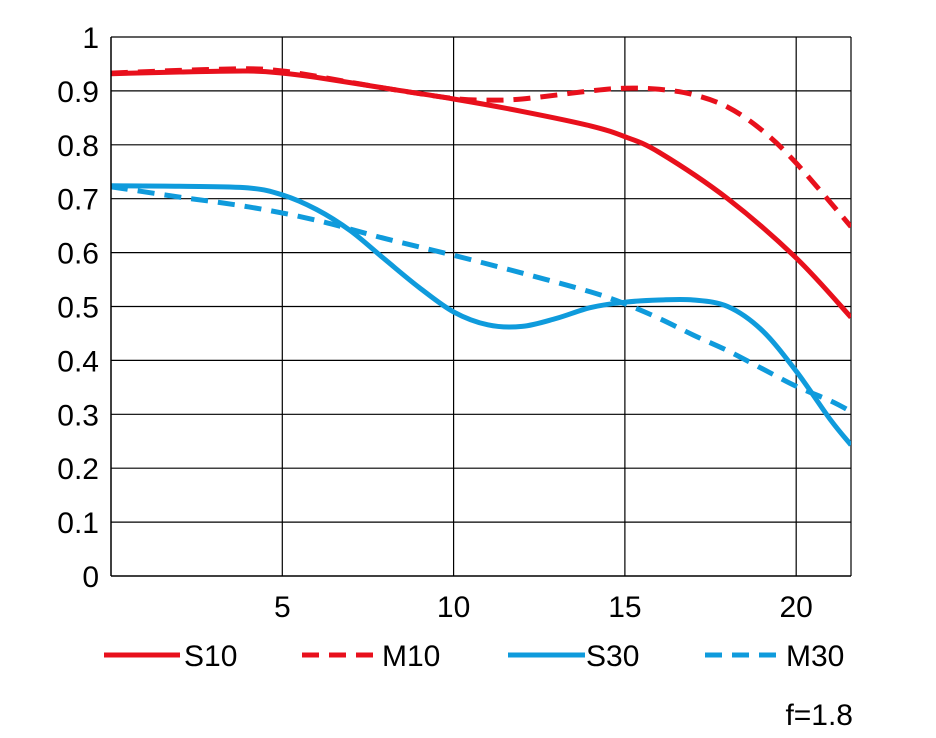  What do you see at coordinates (453, 607) in the screenshot?
I see `x-tick-label: 10` at bounding box center [453, 607].